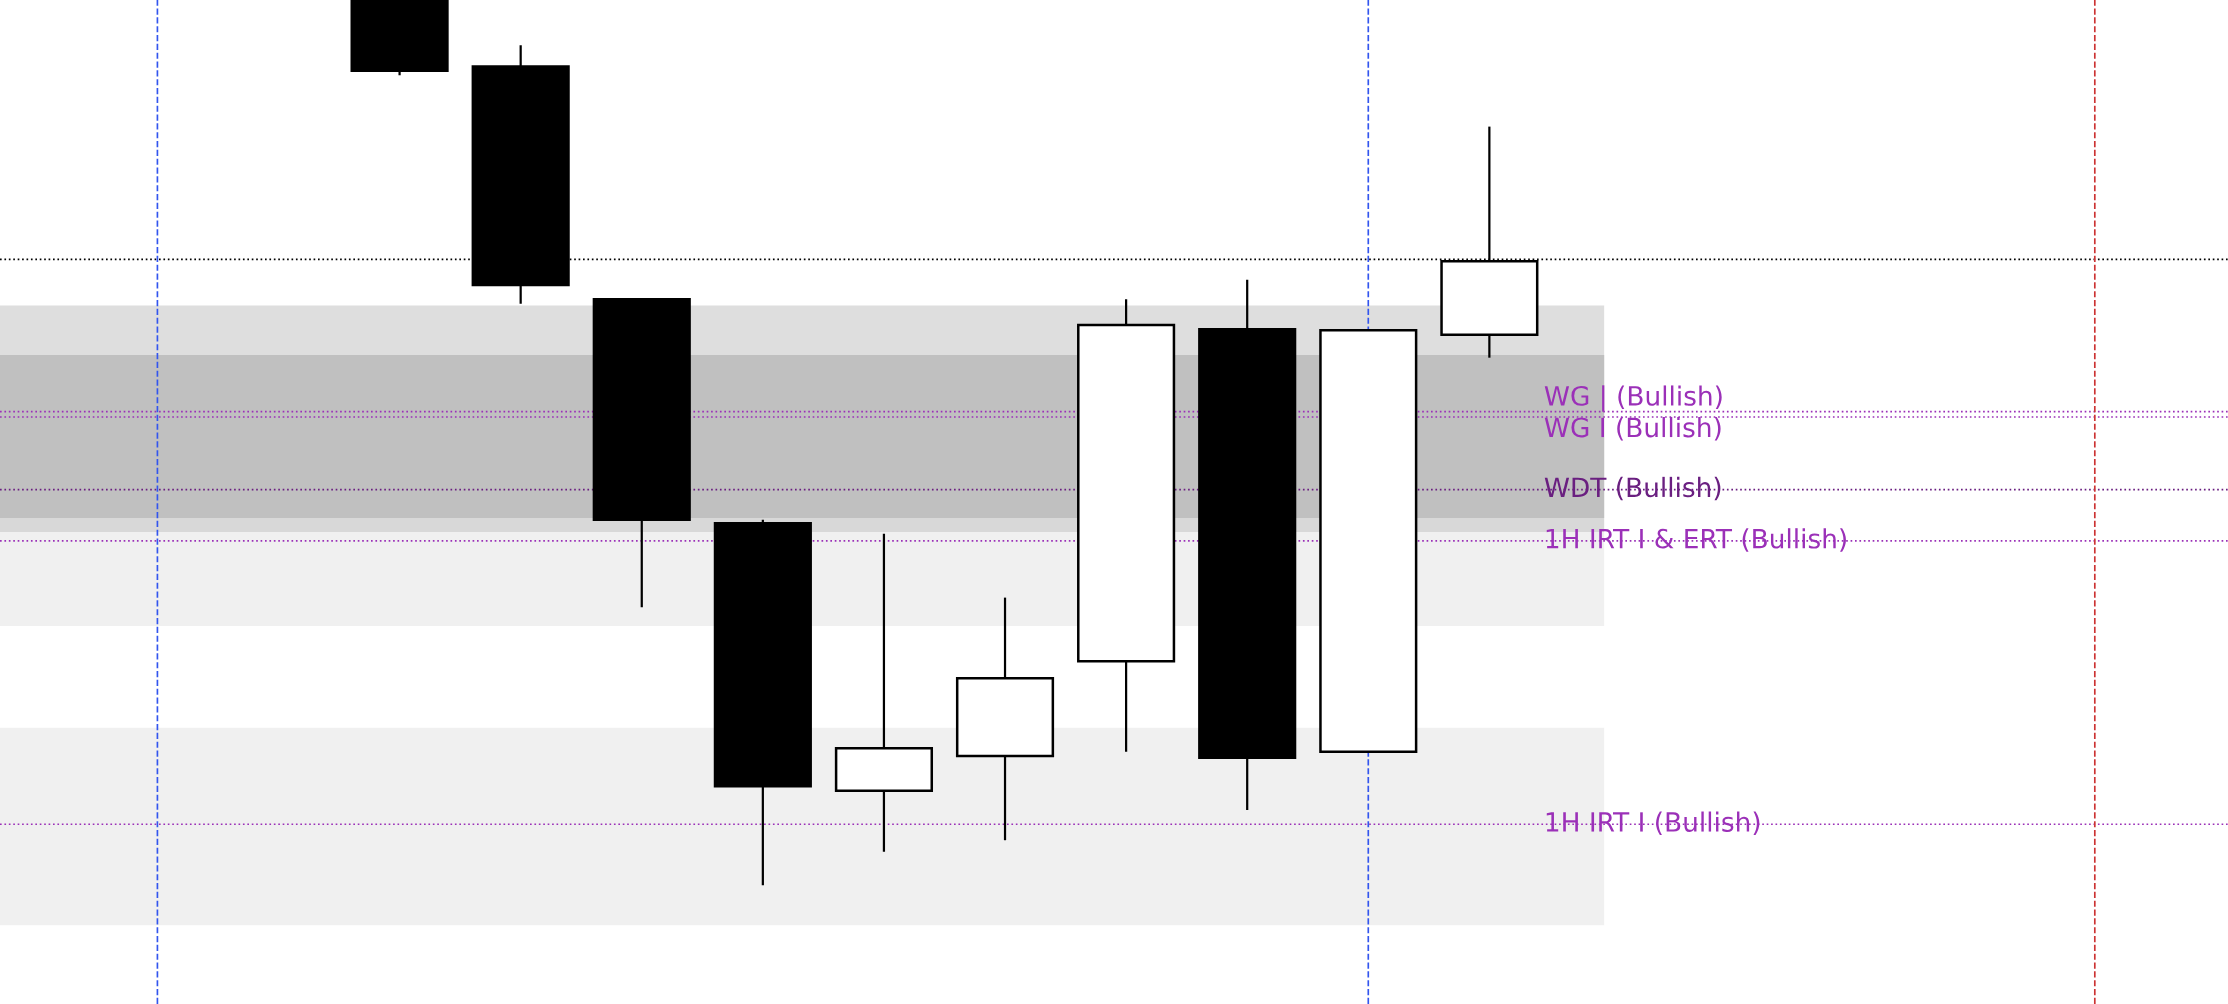 The image size is (2228, 1004). What do you see at coordinates (1633, 398) in the screenshot?
I see `ref-line-label: WG | (Bullish)` at bounding box center [1633, 398].